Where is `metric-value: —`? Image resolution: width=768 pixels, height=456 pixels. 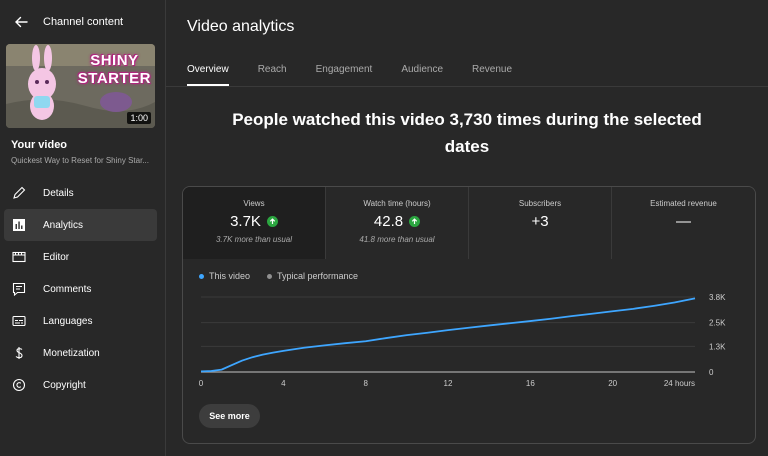 metric-value: — is located at coordinates (683, 221).